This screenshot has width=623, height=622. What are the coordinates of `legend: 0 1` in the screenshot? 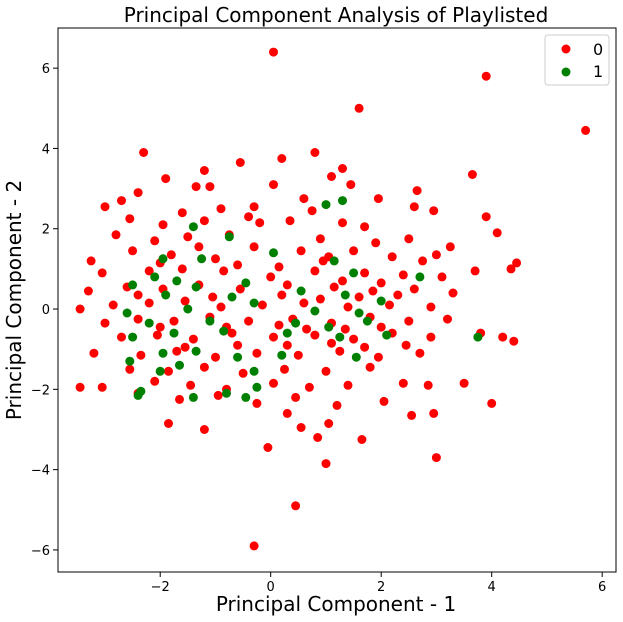 It's located at (577, 60).